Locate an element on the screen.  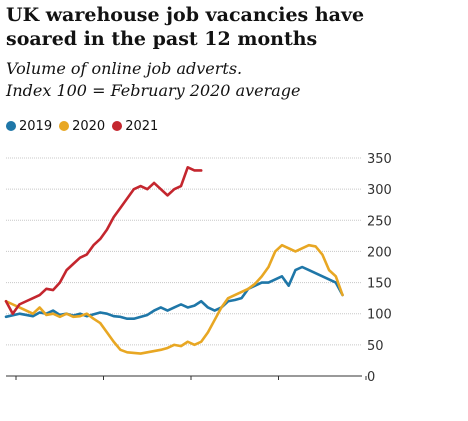
y-tick-label: 100 is located at coordinates (379, 315).